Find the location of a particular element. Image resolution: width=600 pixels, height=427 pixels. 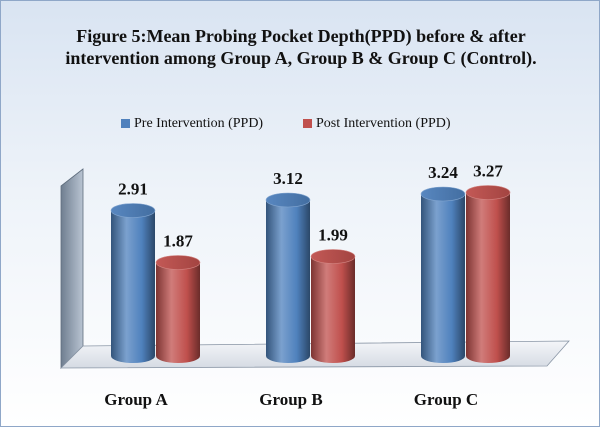

side-wall is located at coordinates (72, 268).